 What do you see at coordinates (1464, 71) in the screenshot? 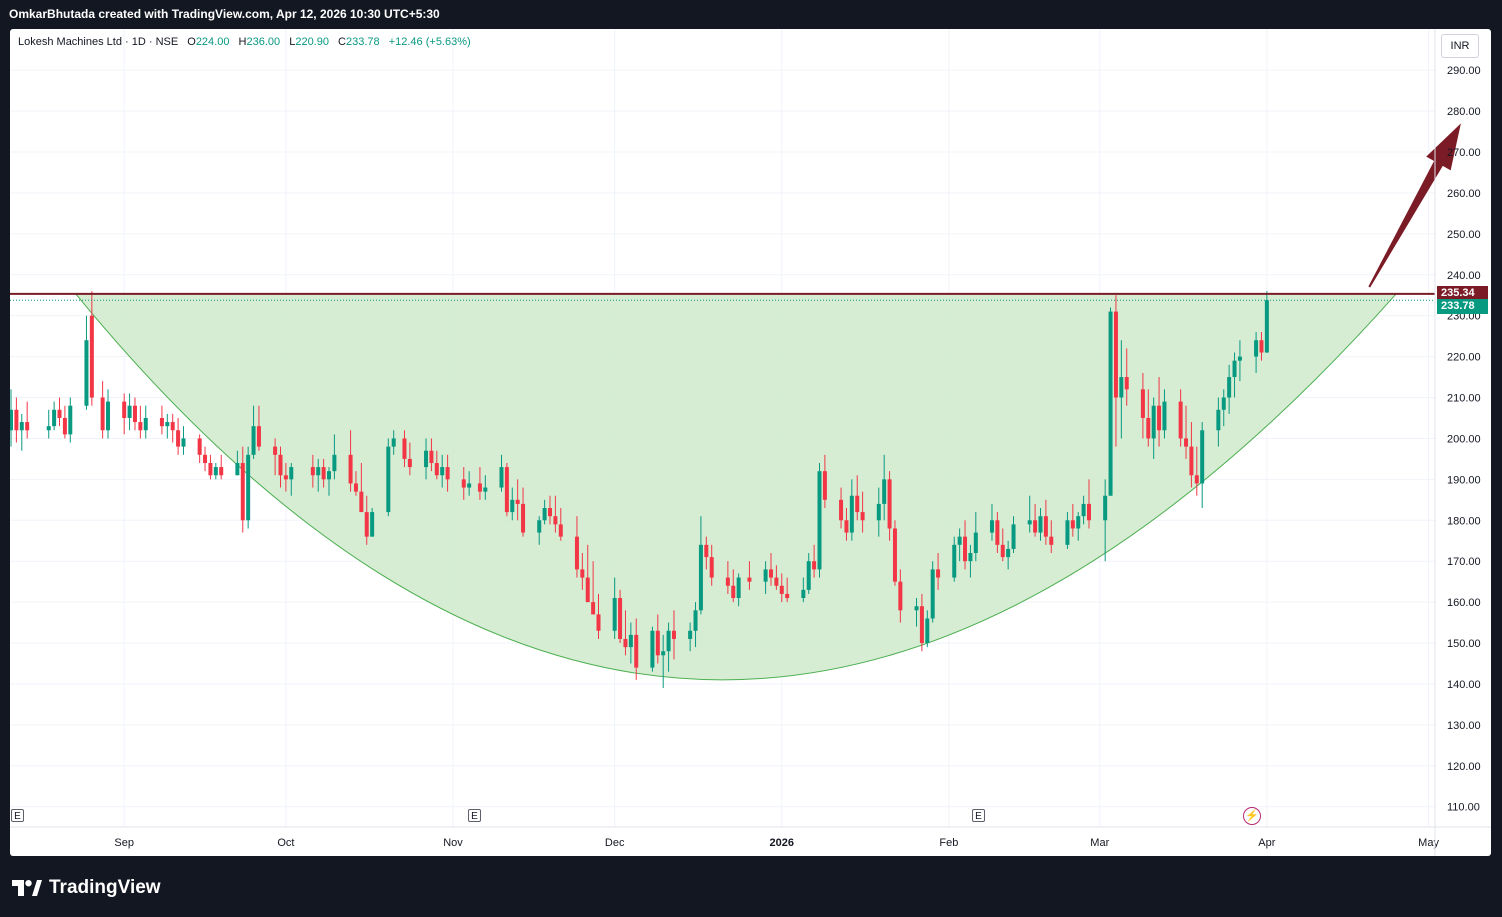
I see `y-tick-label: 290.00` at bounding box center [1464, 71].